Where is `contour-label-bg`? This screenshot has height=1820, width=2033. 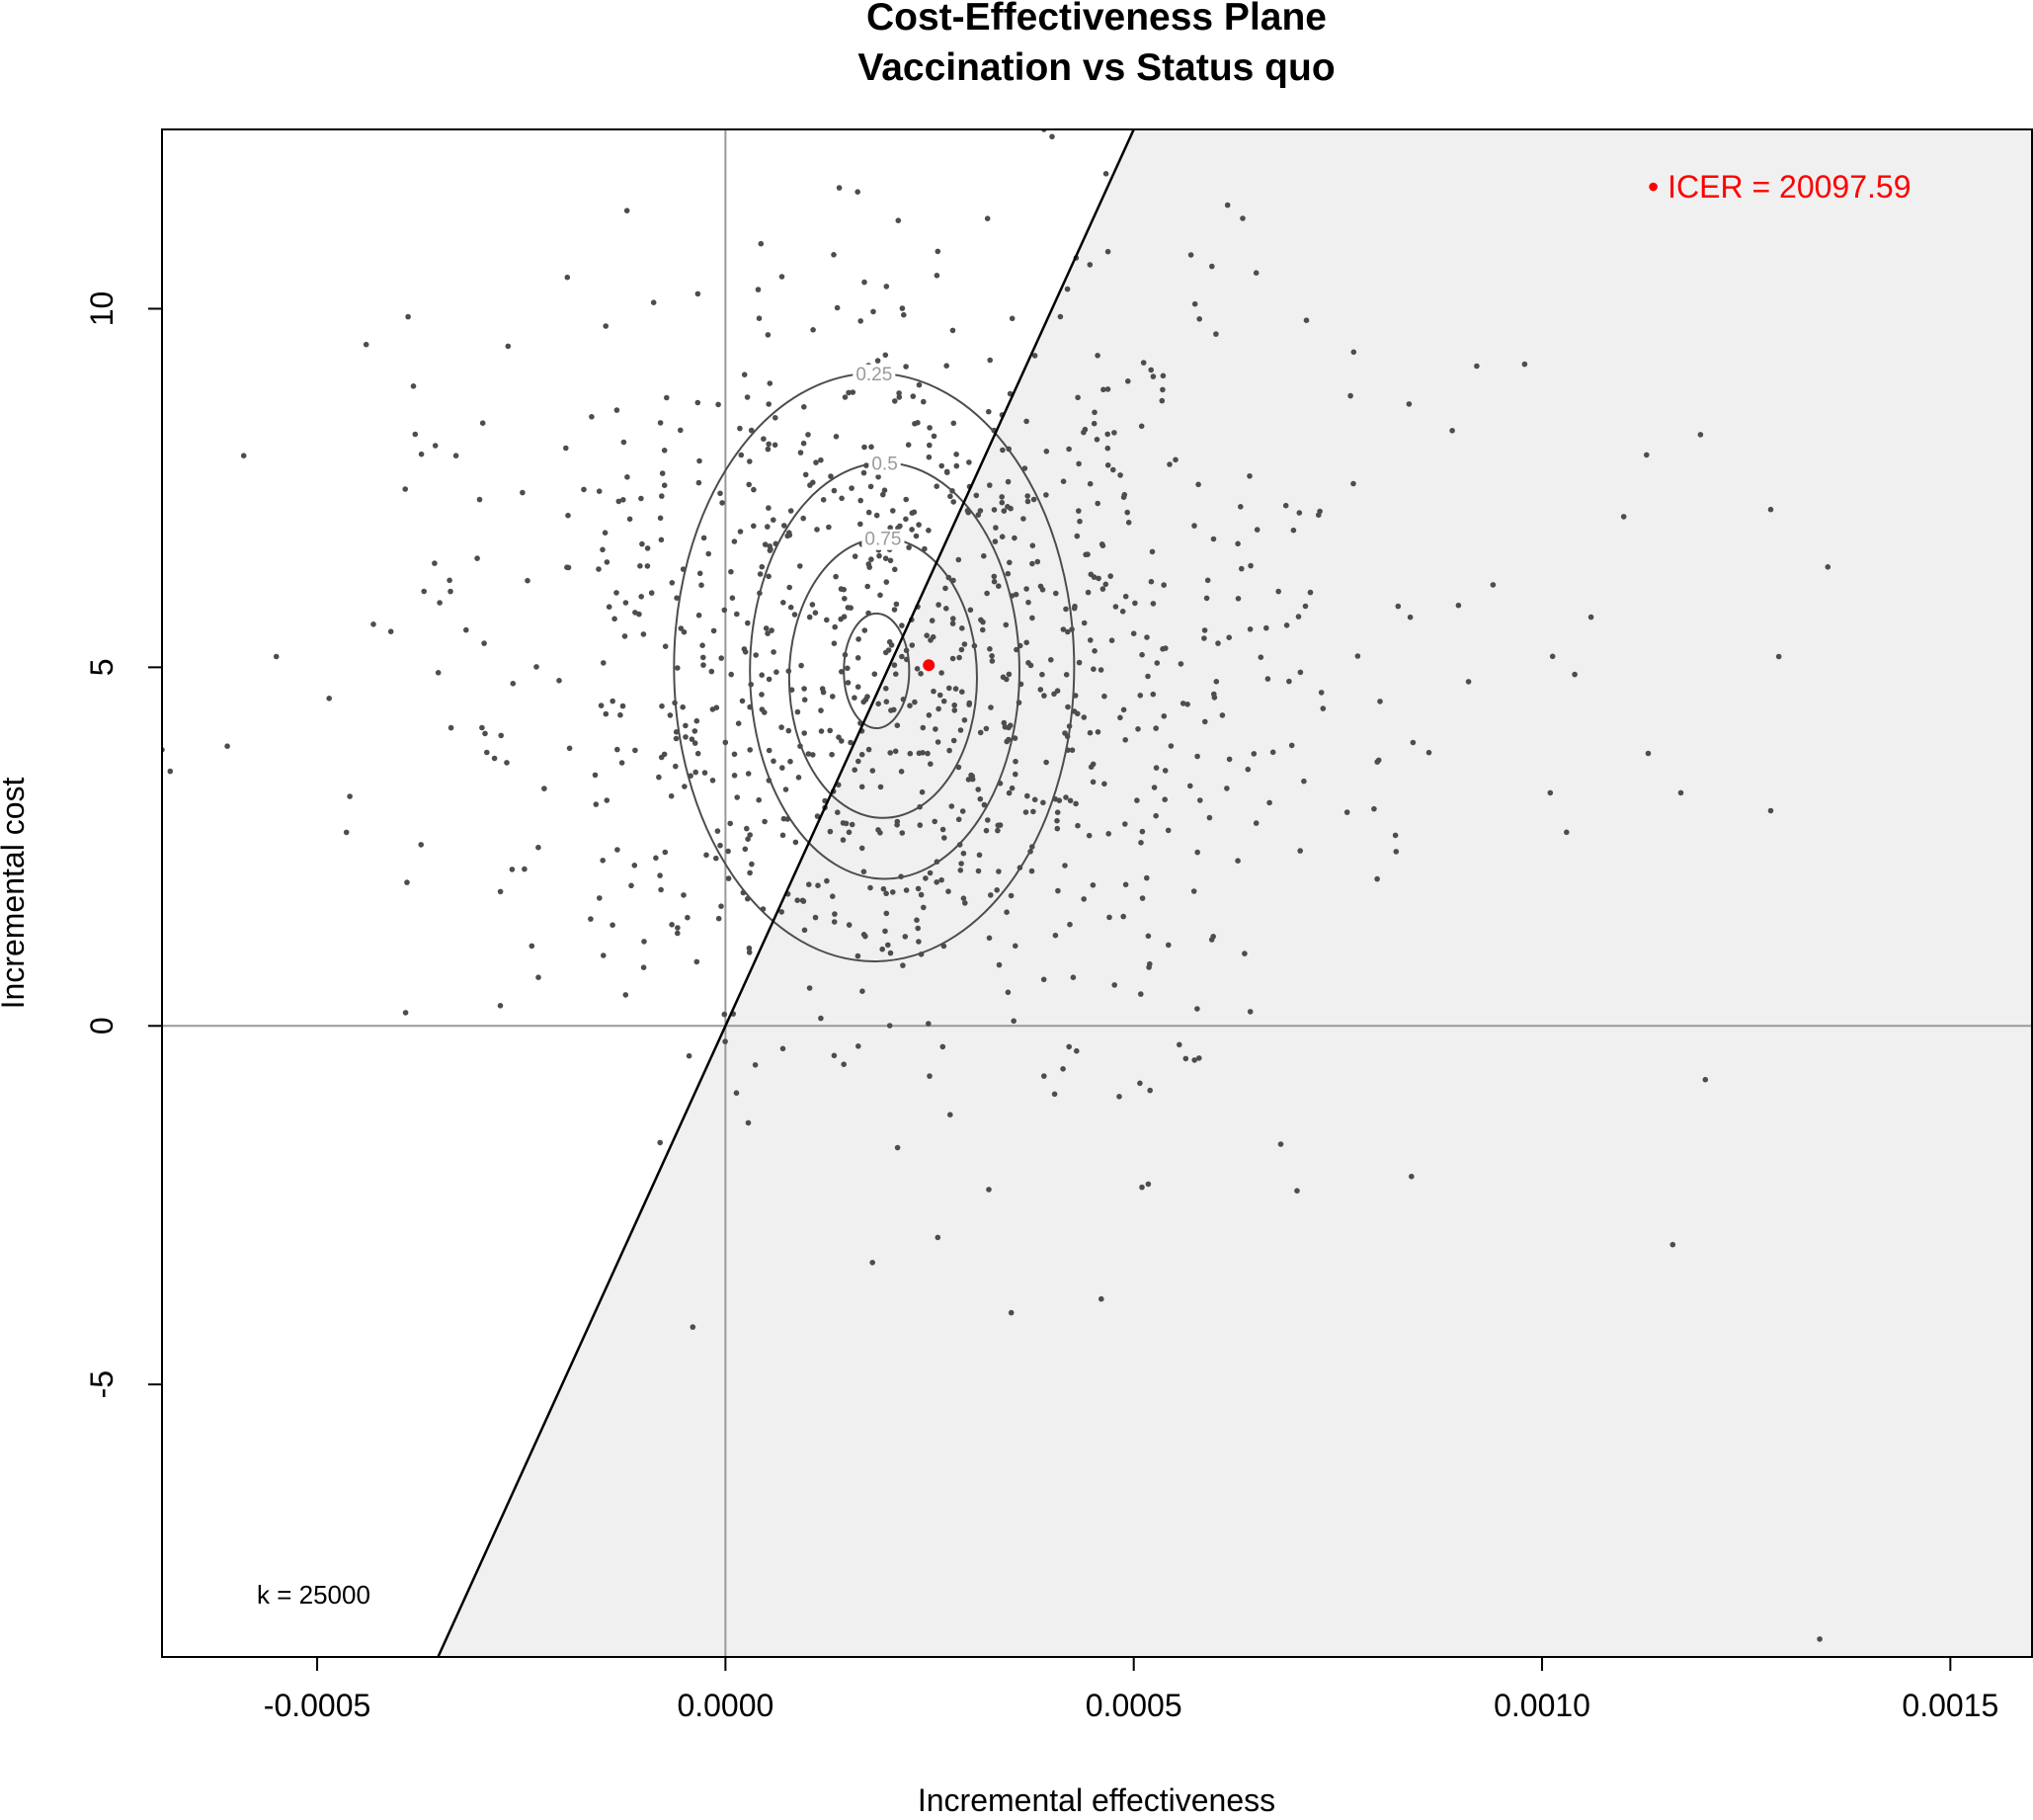
contour-label-bg is located at coordinates (883, 539).